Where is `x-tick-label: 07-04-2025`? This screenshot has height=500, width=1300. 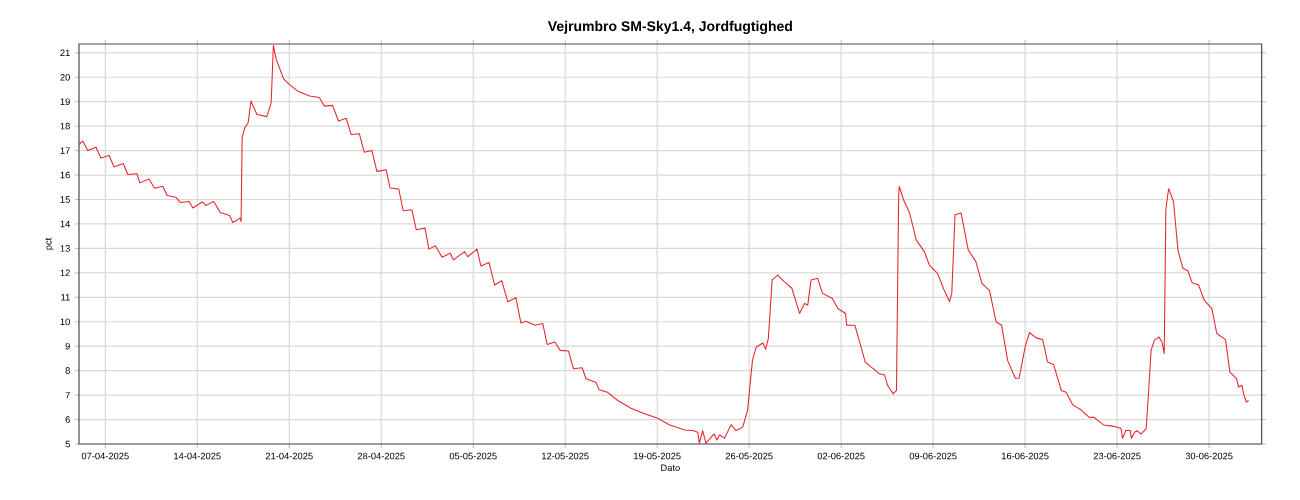
x-tick-label: 07-04-2025 is located at coordinates (105, 456).